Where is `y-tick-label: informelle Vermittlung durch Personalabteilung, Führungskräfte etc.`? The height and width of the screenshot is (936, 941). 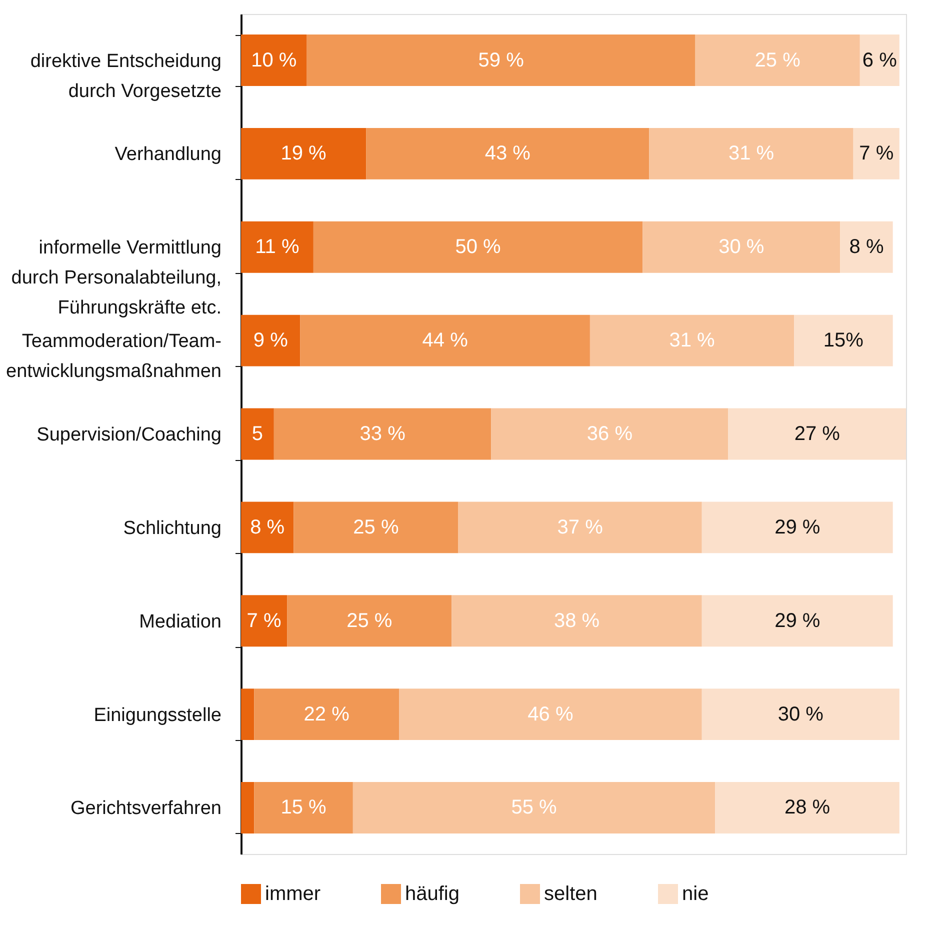
y-tick-label: informelle Vermittlung durch Personalabteilung, Führungskräfte etc. is located at coordinates (116, 278).